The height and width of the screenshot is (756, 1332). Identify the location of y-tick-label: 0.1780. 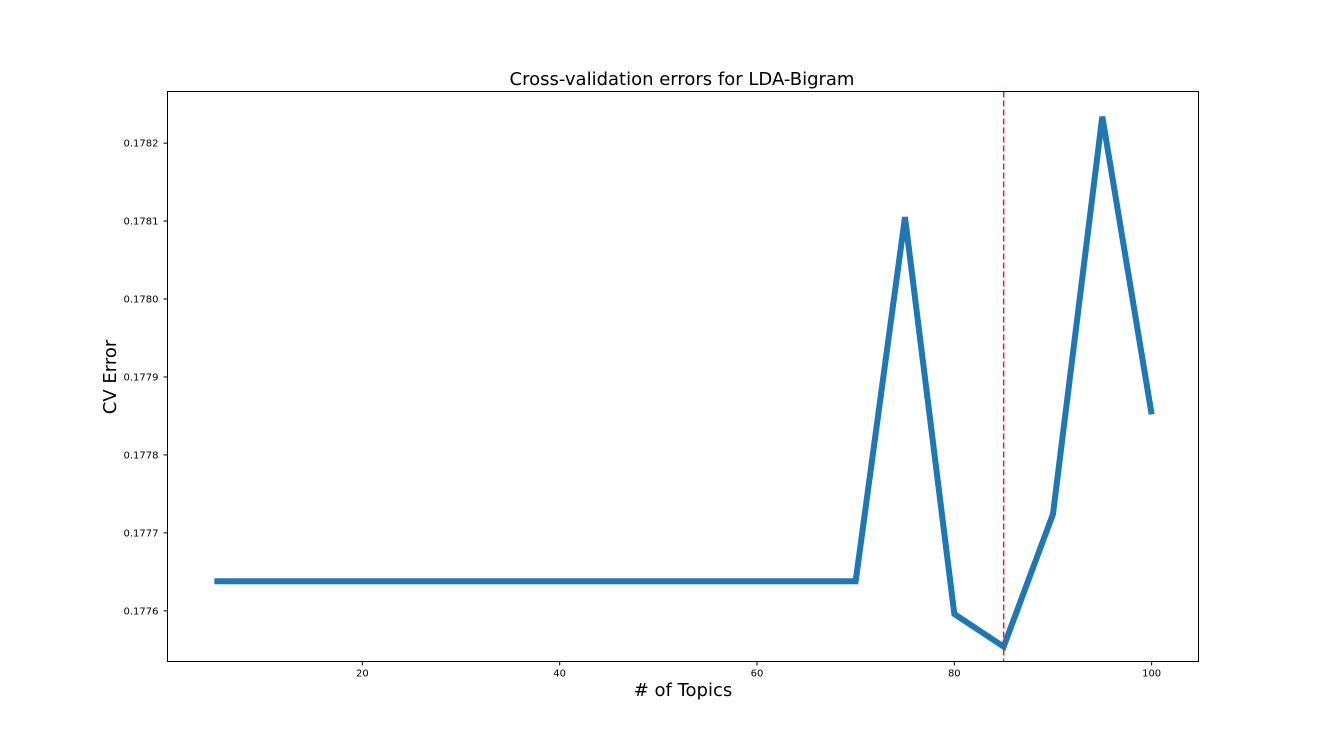
(141, 300).